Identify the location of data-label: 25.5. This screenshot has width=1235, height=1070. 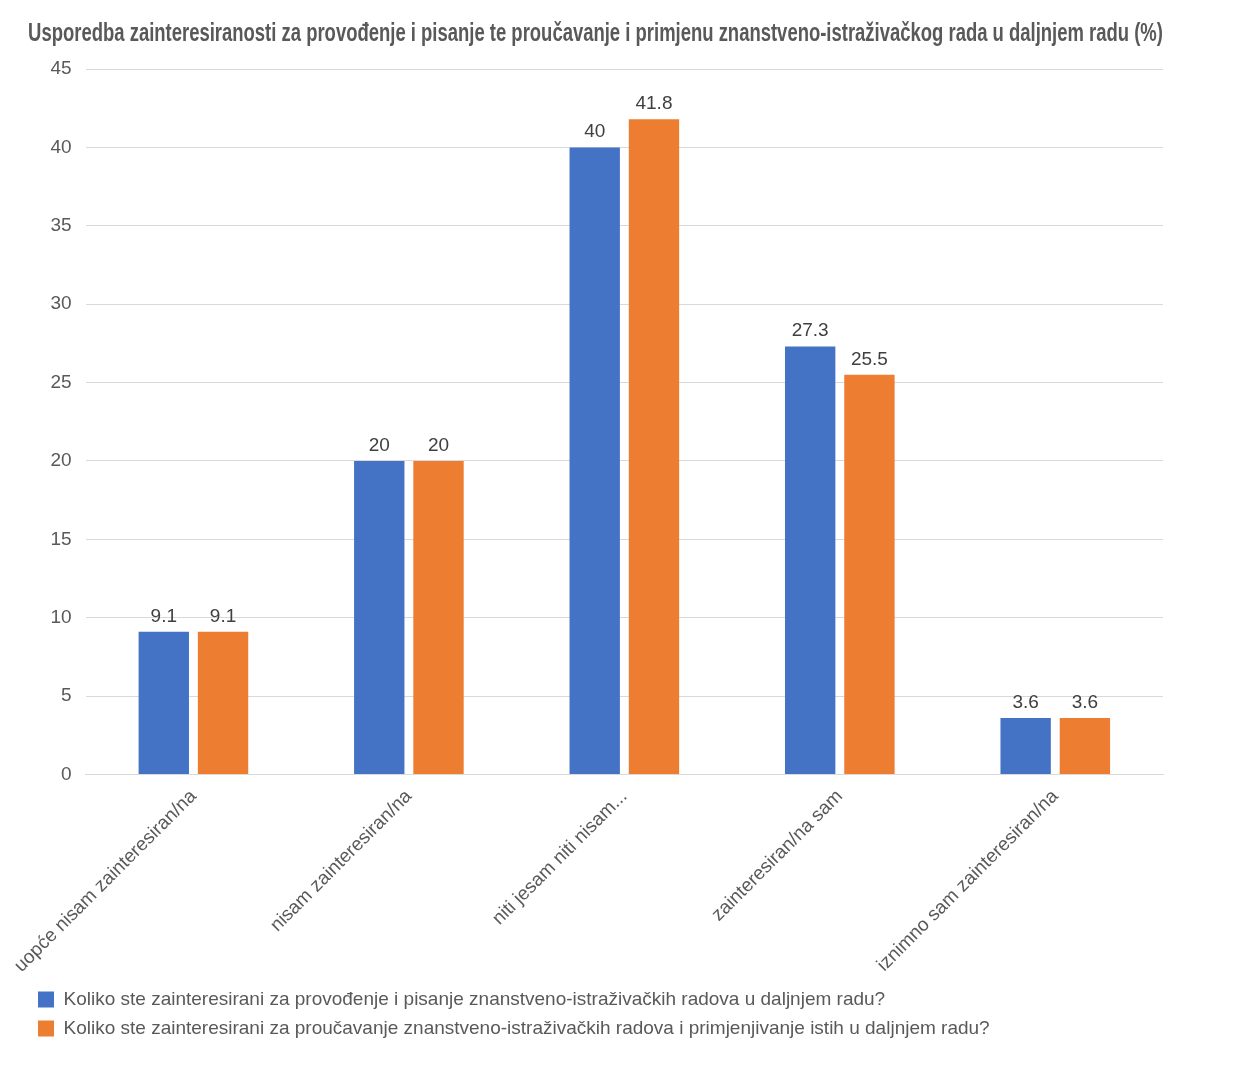
(869, 358).